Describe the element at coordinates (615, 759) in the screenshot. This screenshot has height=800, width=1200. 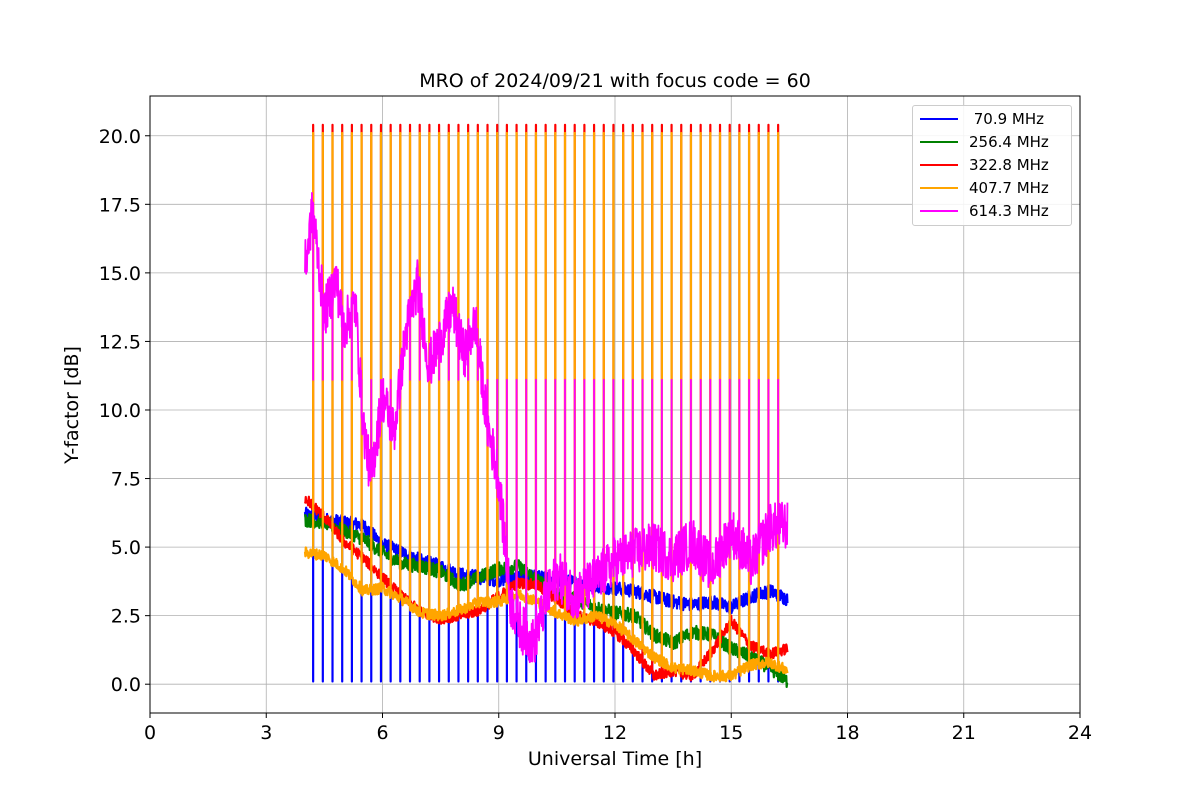
I see `x-axis-label: Universal Time [h]` at that location.